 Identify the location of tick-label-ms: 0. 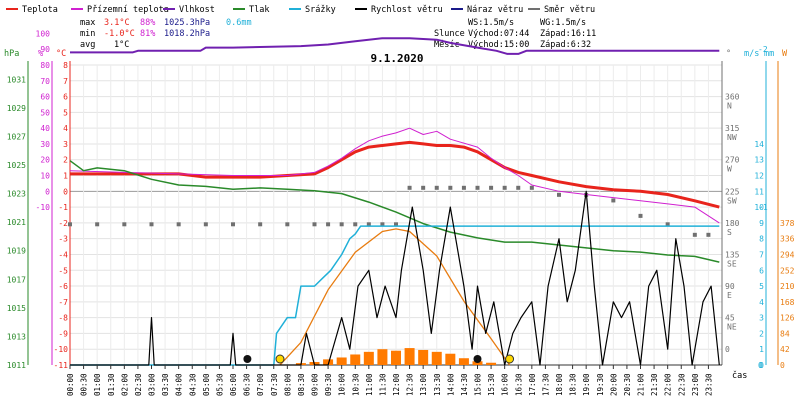
(760, 365).